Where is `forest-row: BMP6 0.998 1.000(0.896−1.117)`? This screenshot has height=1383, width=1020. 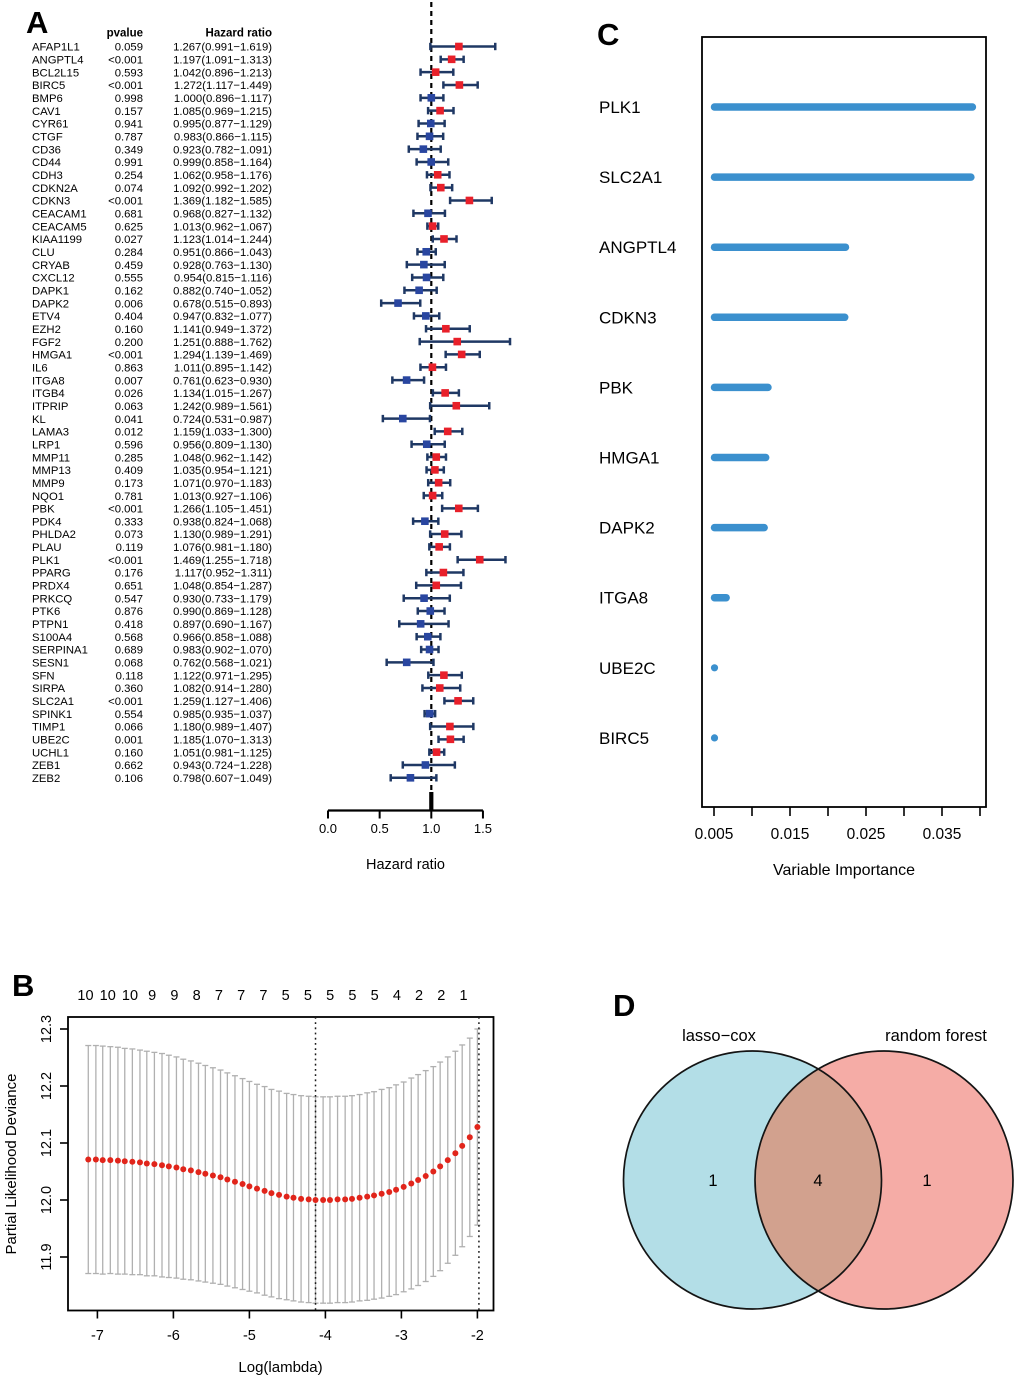
forest-row: BMP6 0.998 1.000(0.896−1.117) is located at coordinates (238, 99).